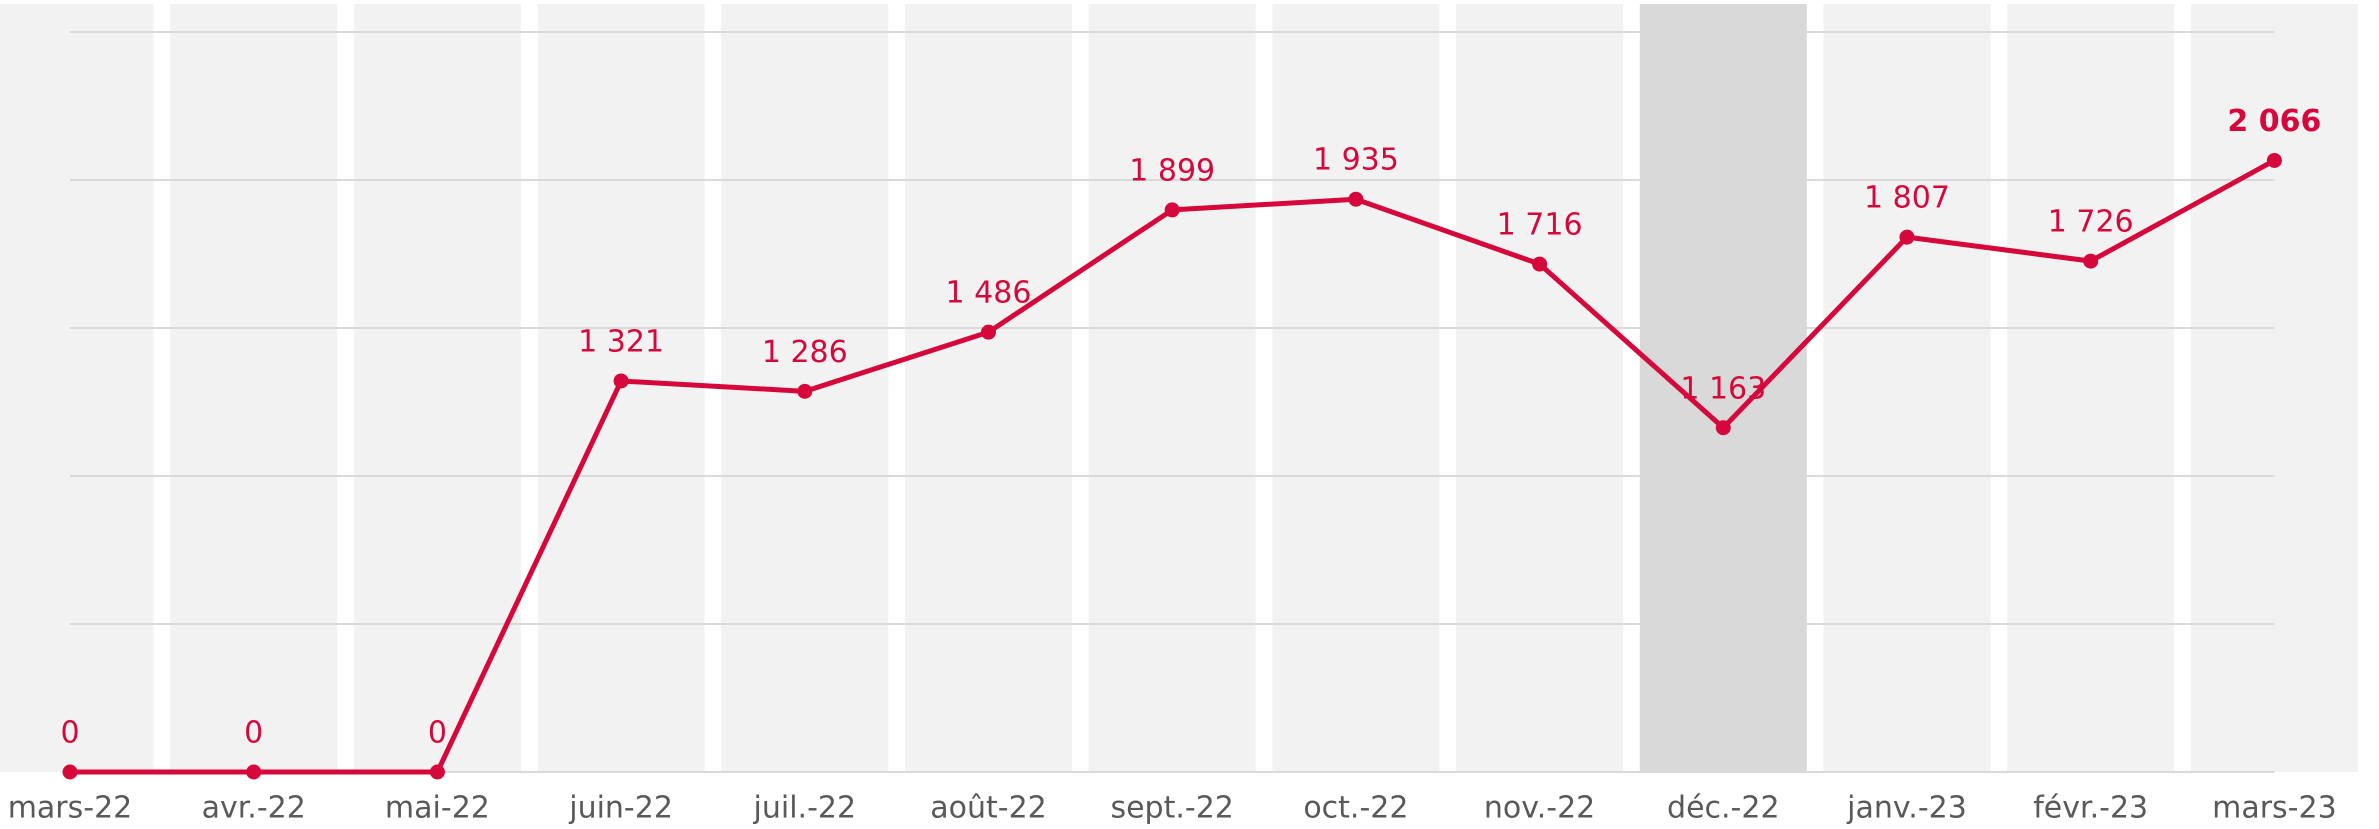  I want to click on x-tick-label: mars-22, so click(70, 808).